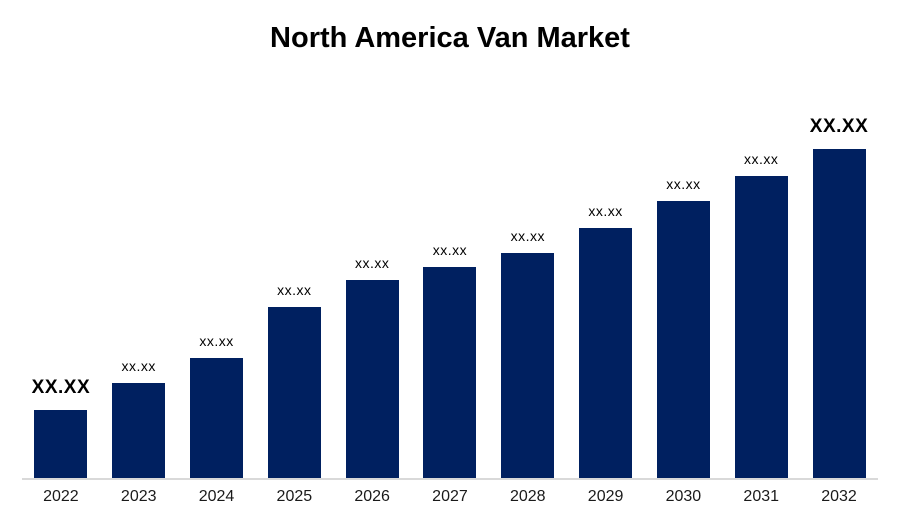 The image size is (900, 525). I want to click on x-tick-2032: 2032, so click(839, 496).